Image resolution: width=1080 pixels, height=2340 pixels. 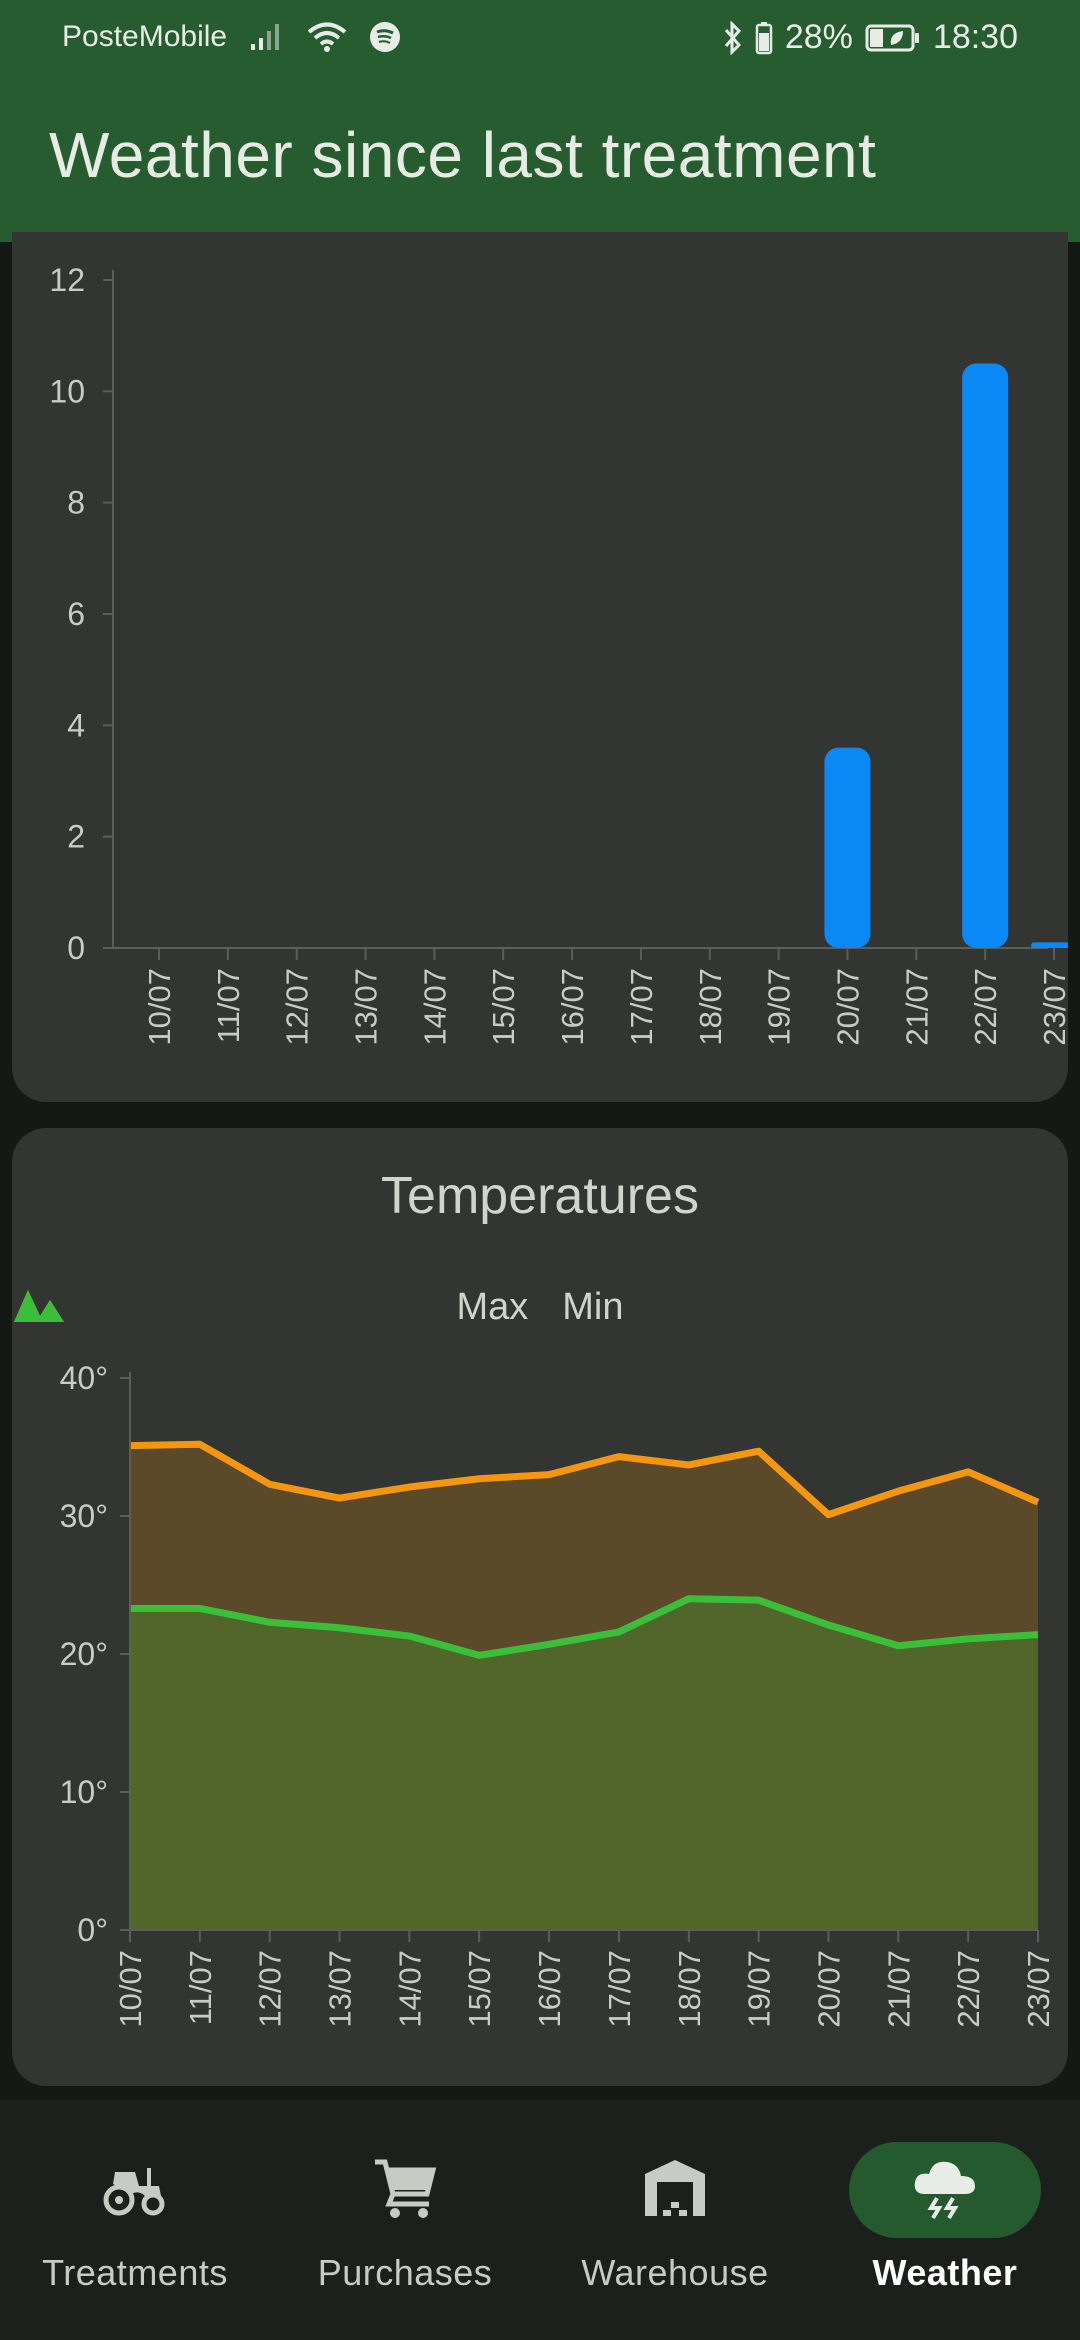 I want to click on y-tick-label: 0, so click(x=76, y=948).